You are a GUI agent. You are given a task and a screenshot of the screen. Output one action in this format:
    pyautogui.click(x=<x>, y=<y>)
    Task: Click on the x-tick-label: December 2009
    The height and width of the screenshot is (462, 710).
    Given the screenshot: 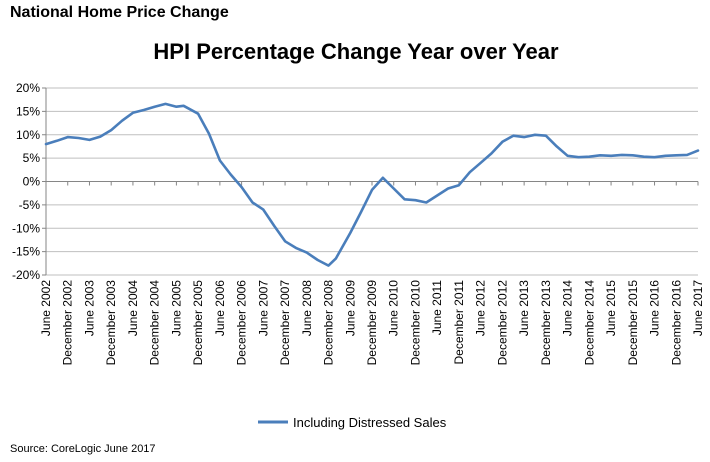 What is the action you would take?
    pyautogui.click(x=372, y=323)
    